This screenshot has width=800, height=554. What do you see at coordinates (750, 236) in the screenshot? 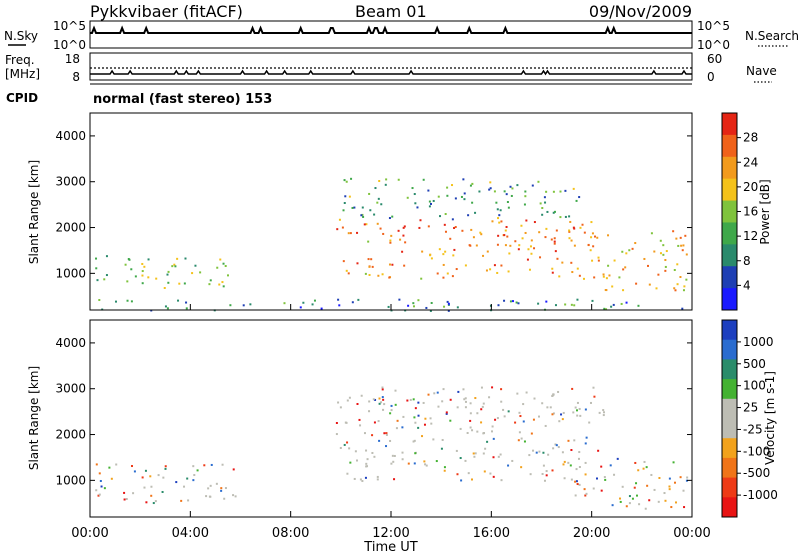
I see `colorbar-tick-label: 12` at bounding box center [750, 236].